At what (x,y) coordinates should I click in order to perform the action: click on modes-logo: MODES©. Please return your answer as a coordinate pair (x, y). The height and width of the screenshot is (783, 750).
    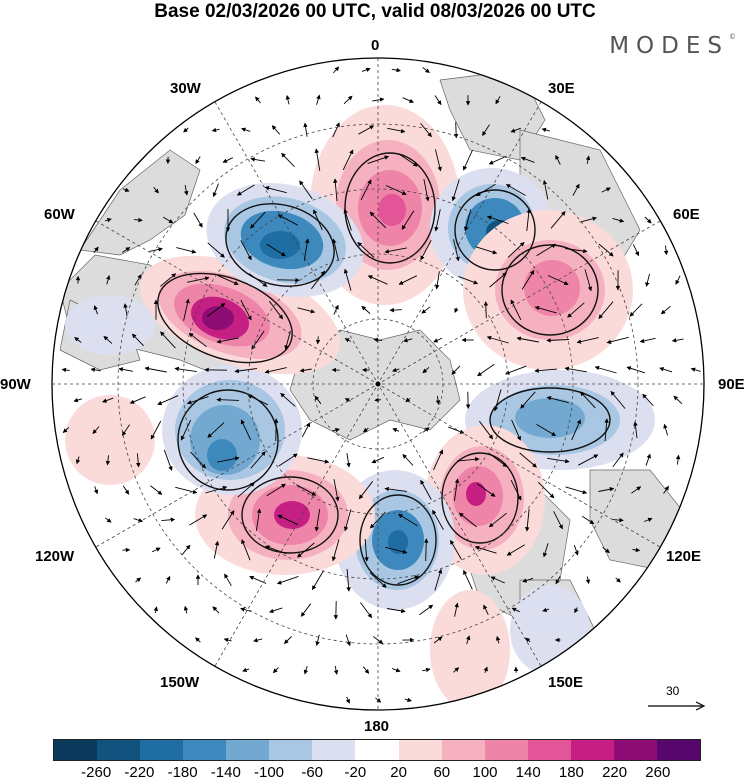
    Looking at the image, I should click on (672, 46).